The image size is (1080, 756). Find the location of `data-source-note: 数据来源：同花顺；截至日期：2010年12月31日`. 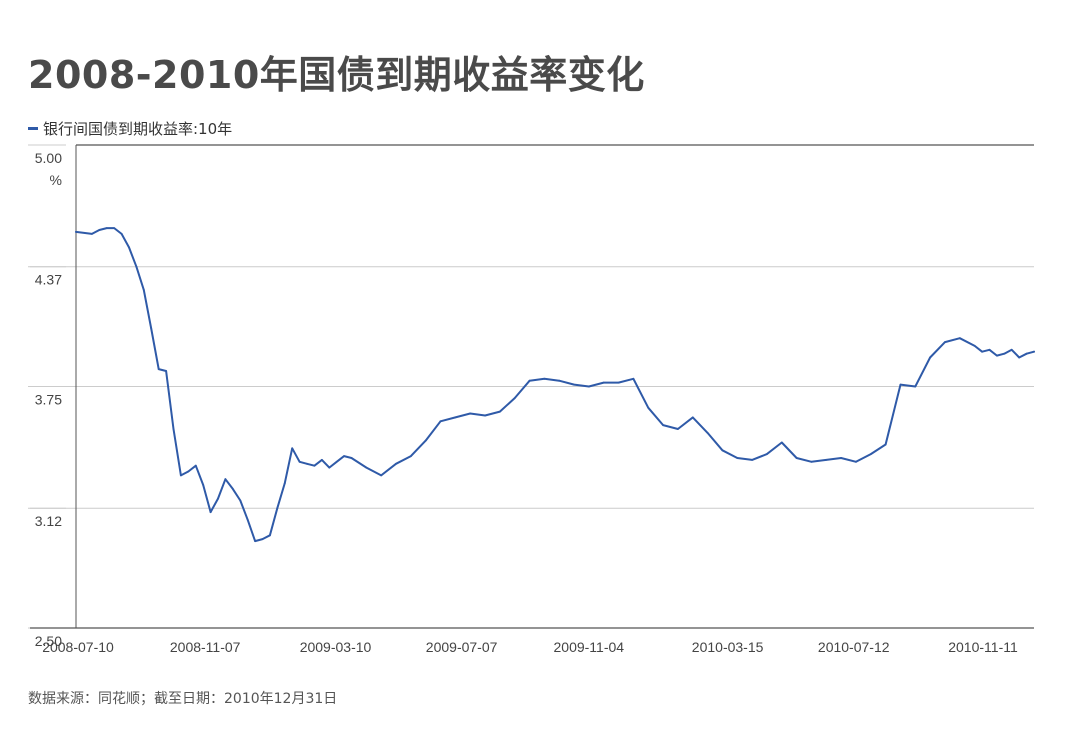

data-source-note: 数据来源：同花顺；截至日期：2010年12月31日 is located at coordinates (183, 699).